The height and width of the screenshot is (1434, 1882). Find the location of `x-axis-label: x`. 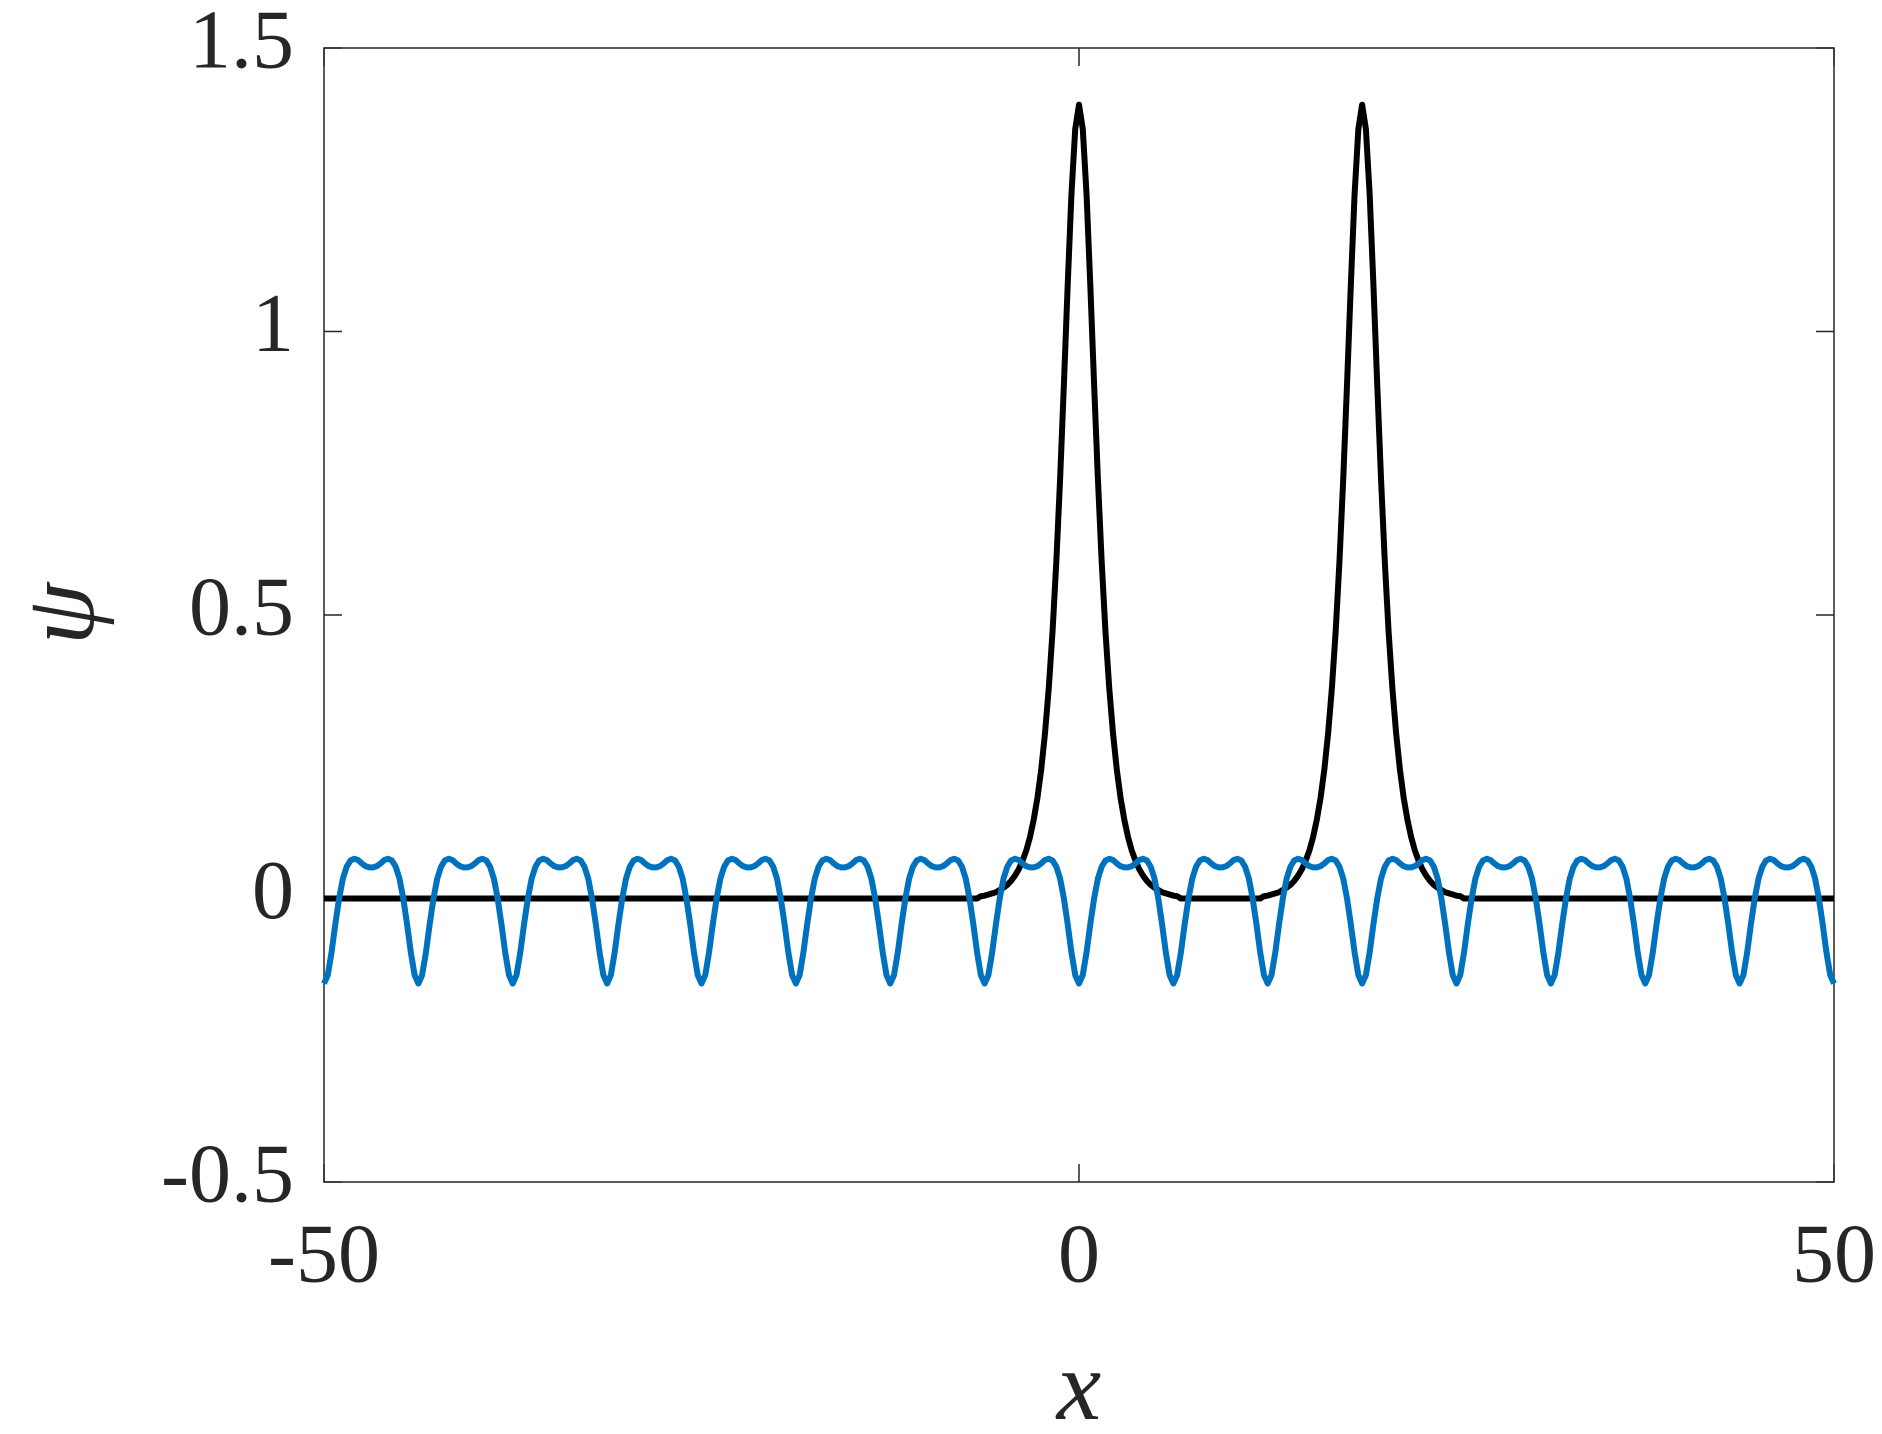

x-axis-label: x is located at coordinates (1078, 1382).